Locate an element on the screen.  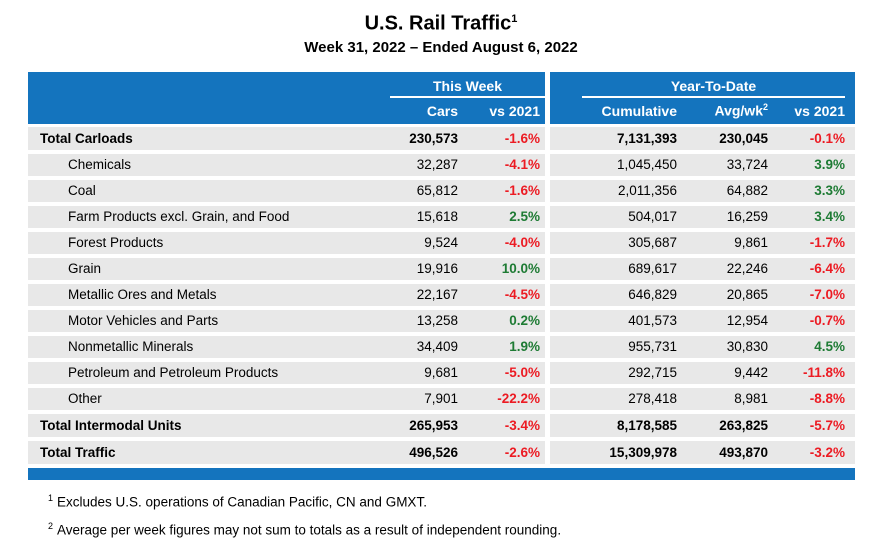
page-subtitle: Week 31, 2022 – Ended August 6, 2022 is located at coordinates (441, 47).